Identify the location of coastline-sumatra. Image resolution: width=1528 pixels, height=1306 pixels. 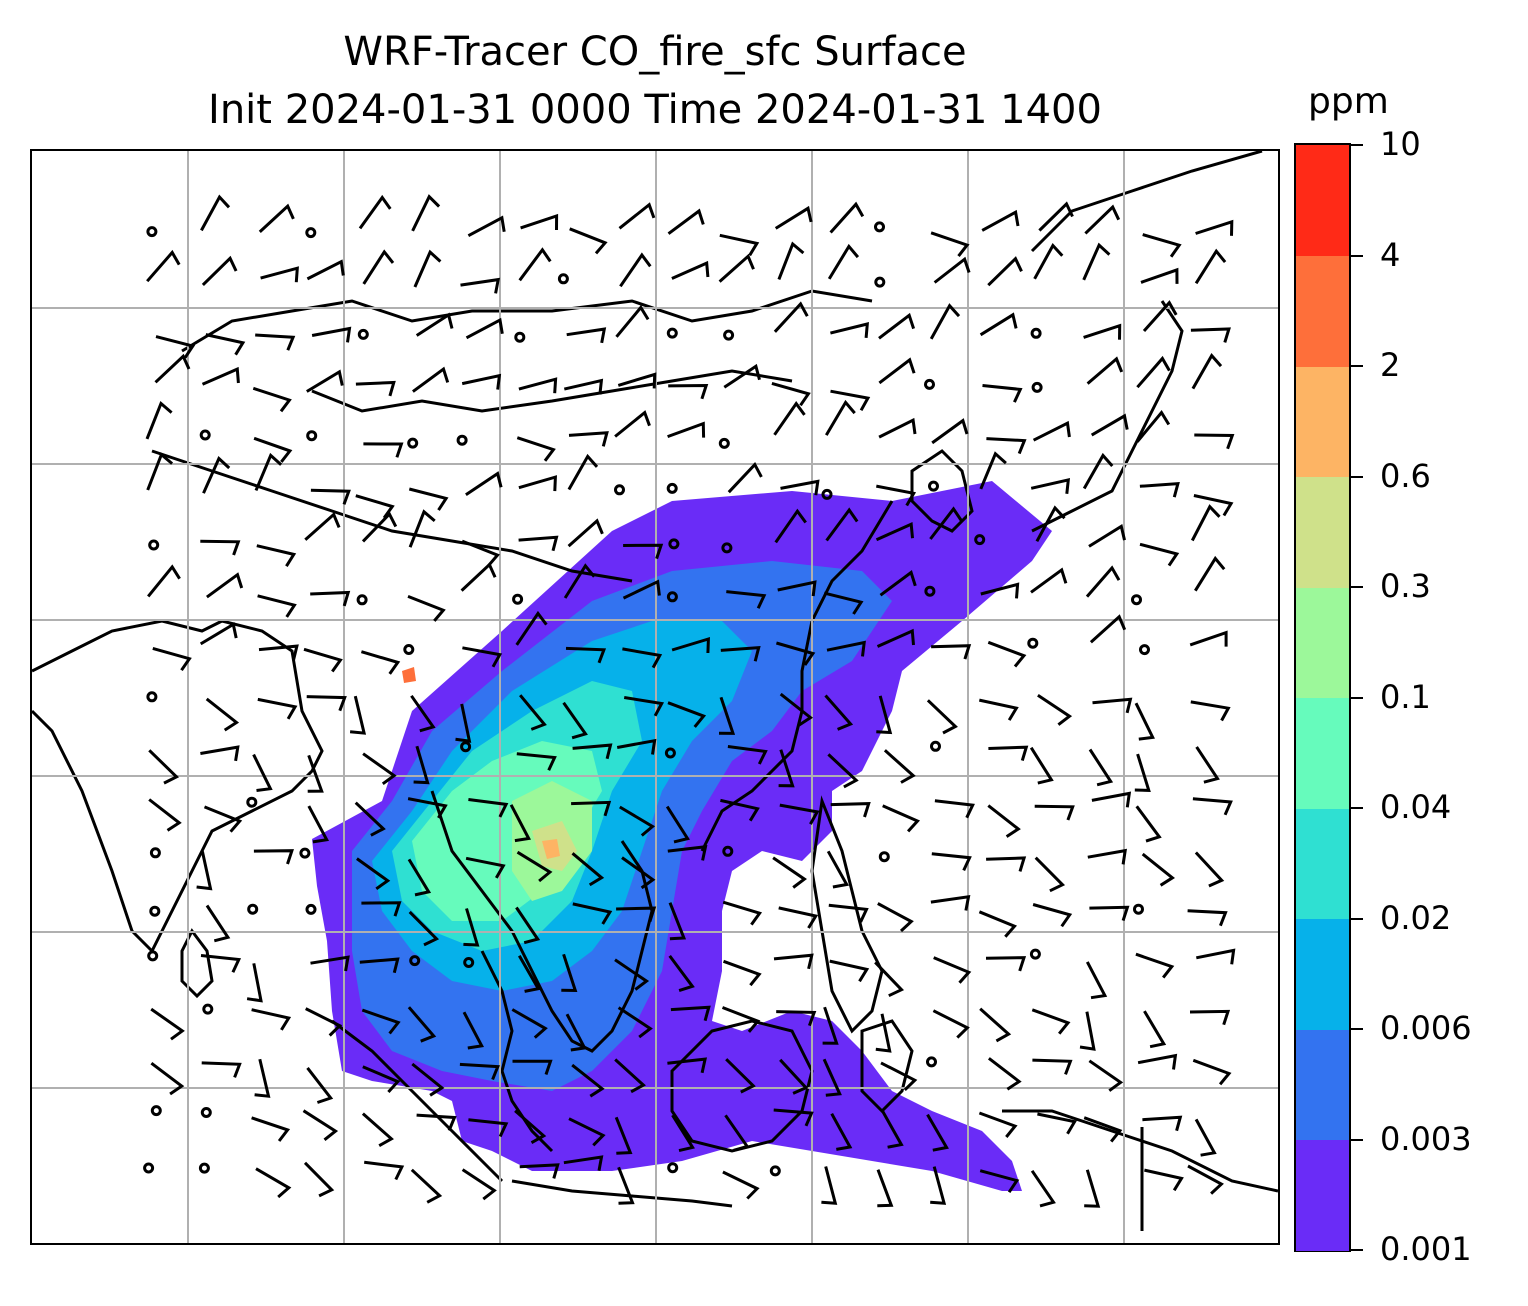
(417, 1101).